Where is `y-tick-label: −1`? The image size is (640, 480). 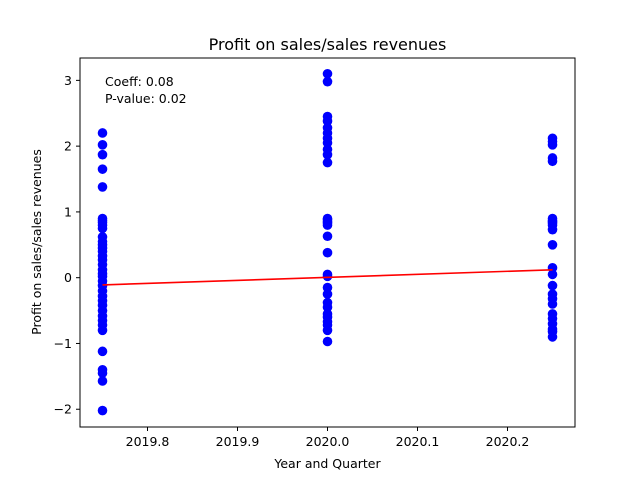
y-tick-label: −1 is located at coordinates (63, 343).